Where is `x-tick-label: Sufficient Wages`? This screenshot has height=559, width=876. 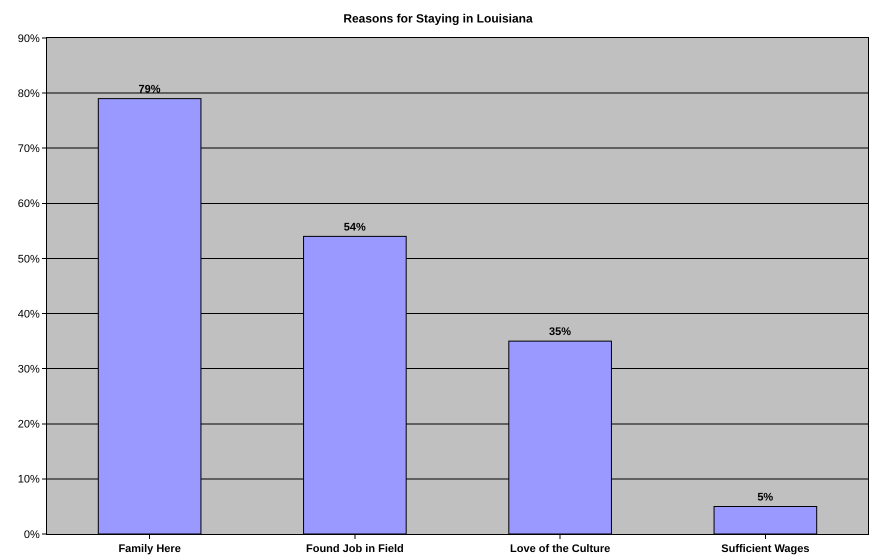 x-tick-label: Sufficient Wages is located at coordinates (765, 549).